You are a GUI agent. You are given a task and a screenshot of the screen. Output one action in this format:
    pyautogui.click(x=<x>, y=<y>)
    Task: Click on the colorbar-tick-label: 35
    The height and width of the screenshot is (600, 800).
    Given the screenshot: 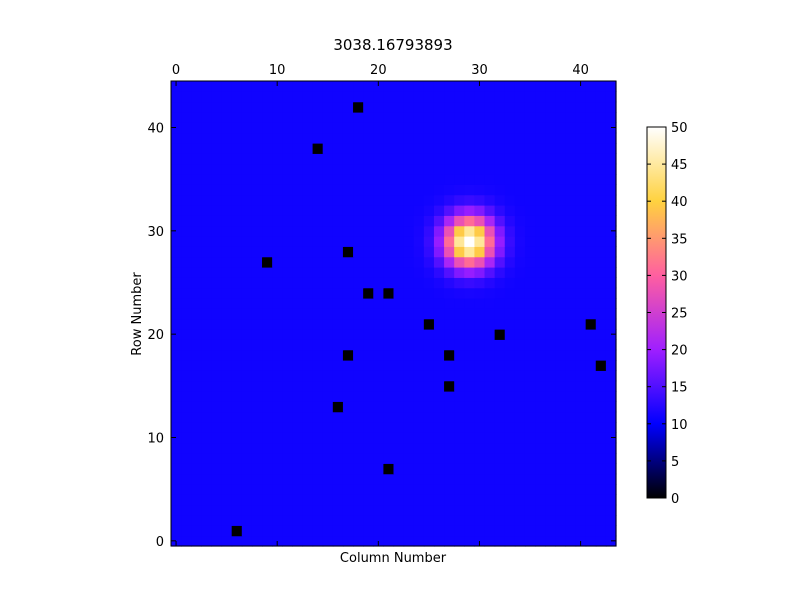 What is the action you would take?
    pyautogui.click(x=679, y=239)
    